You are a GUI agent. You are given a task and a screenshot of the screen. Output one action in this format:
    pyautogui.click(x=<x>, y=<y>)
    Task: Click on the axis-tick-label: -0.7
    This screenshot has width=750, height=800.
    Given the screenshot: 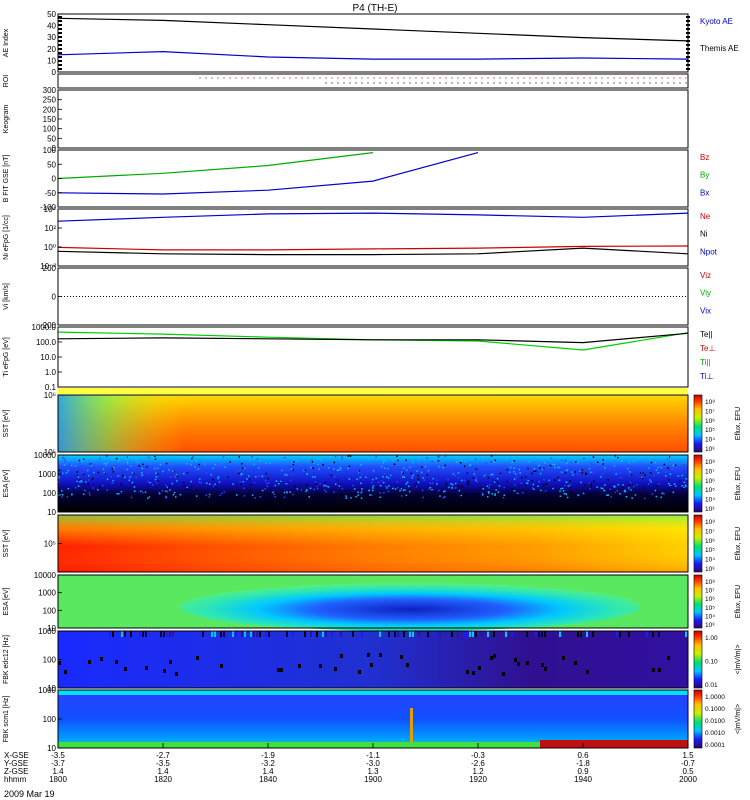 What is the action you would take?
    pyautogui.click(x=688, y=763)
    